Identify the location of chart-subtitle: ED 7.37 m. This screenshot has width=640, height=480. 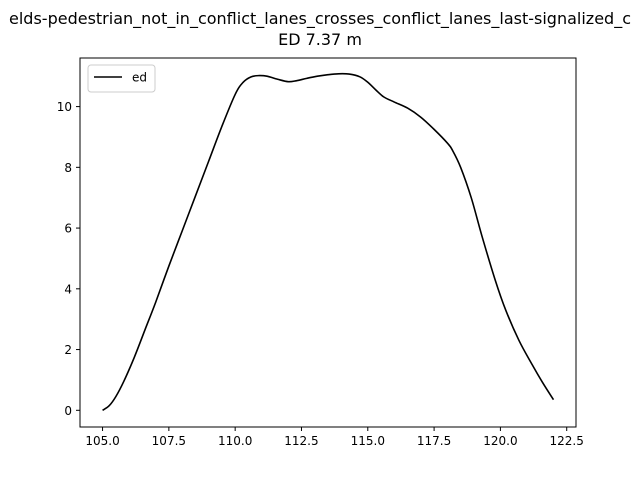
(320, 39).